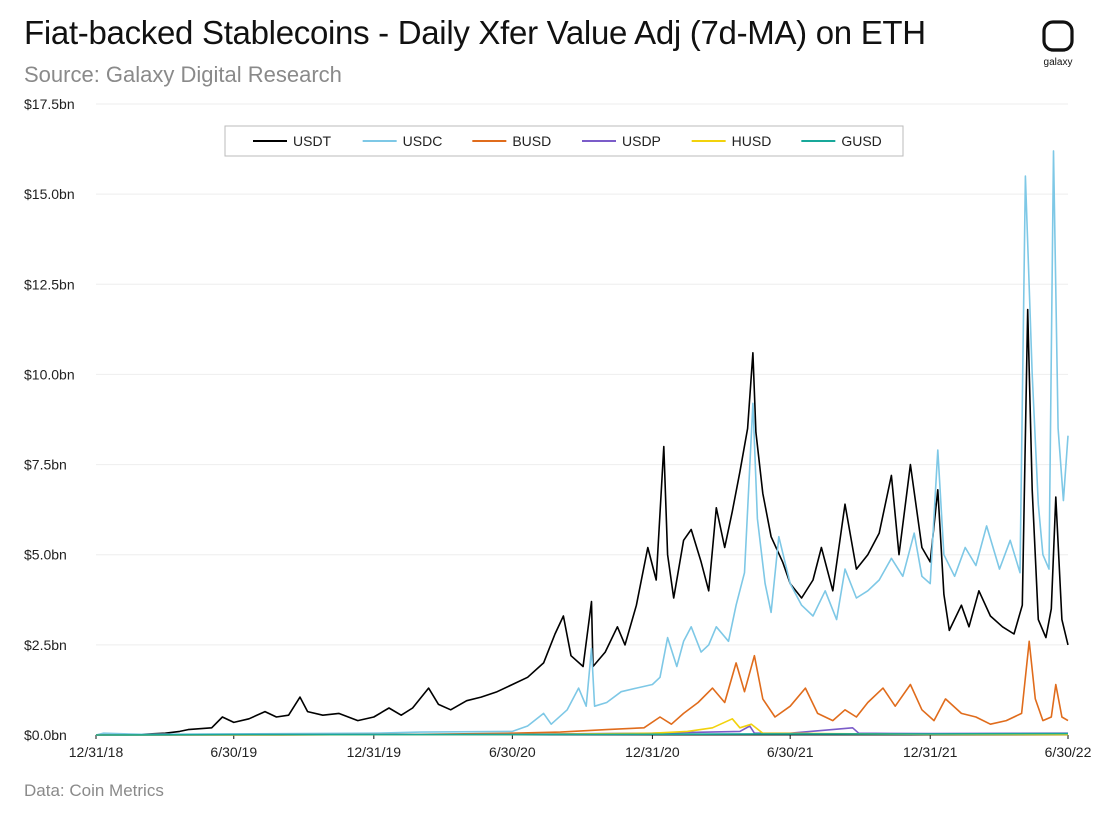 The image size is (1100, 821). I want to click on x-tick-label: 6/30/19, so click(233, 752).